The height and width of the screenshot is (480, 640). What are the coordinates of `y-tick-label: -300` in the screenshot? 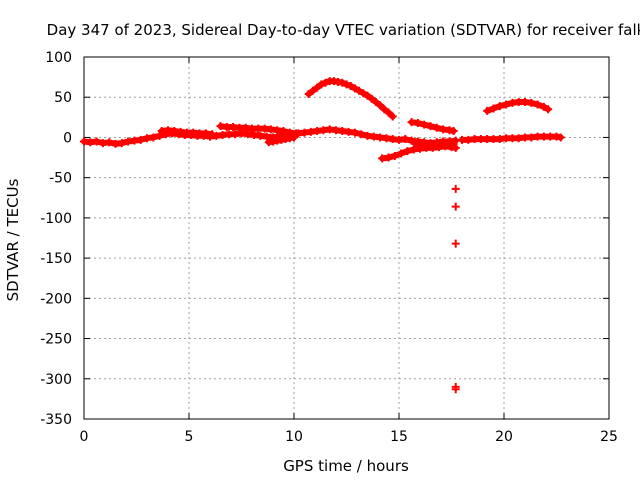 It's located at (56, 380).